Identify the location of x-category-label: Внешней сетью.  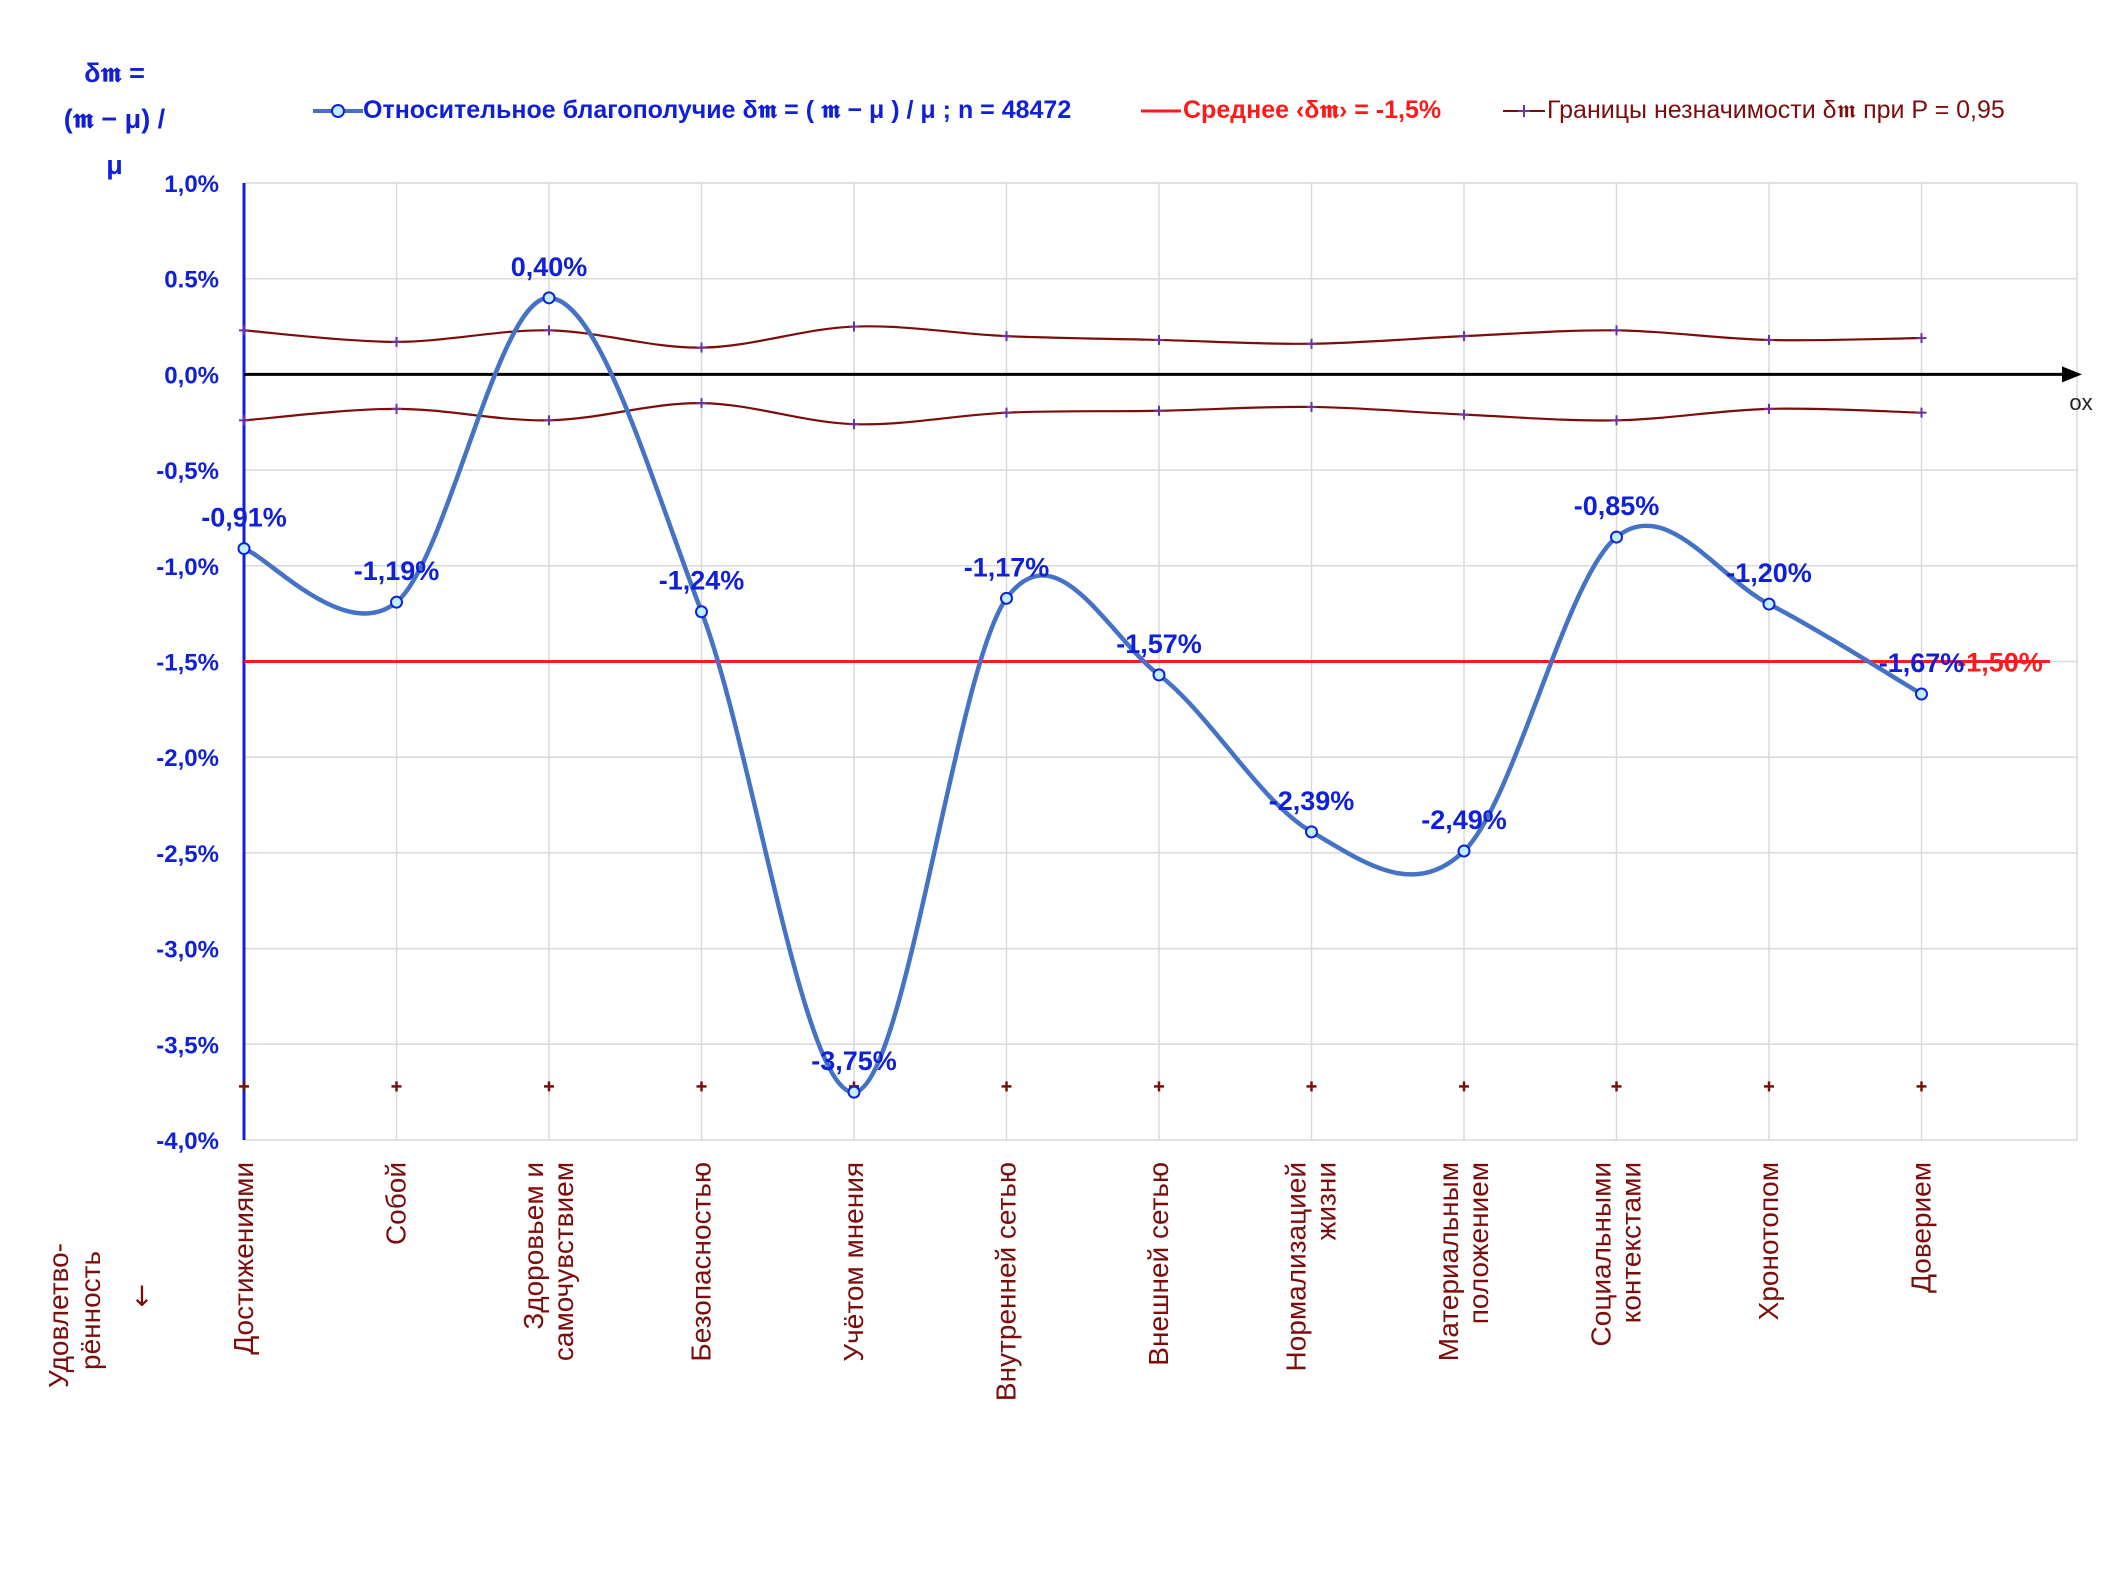
(1158, 1264).